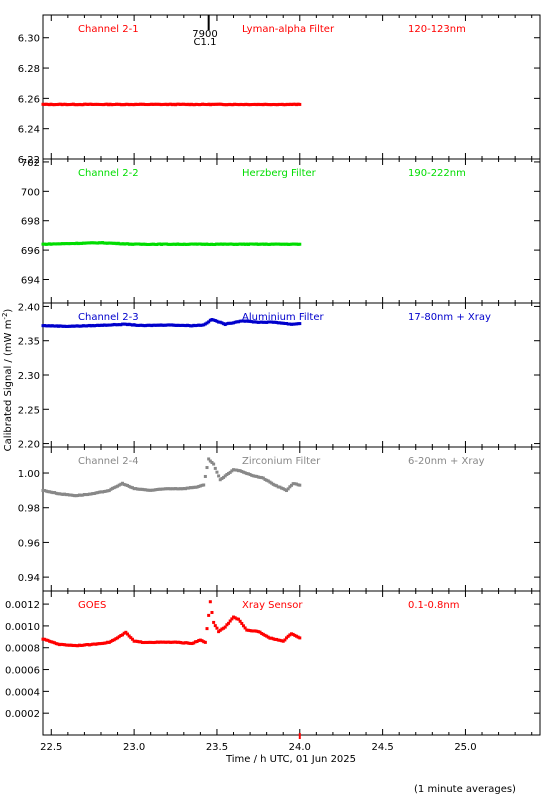 This screenshot has height=800, width=550. What do you see at coordinates (465, 789) in the screenshot?
I see `footnote: (1 minute averages)` at bounding box center [465, 789].